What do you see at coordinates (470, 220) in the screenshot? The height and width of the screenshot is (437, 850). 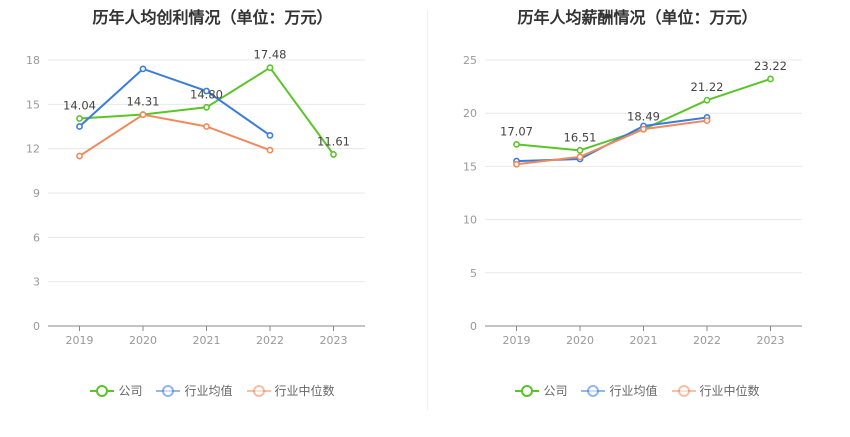 I see `y-tick-label: 10` at bounding box center [470, 220].